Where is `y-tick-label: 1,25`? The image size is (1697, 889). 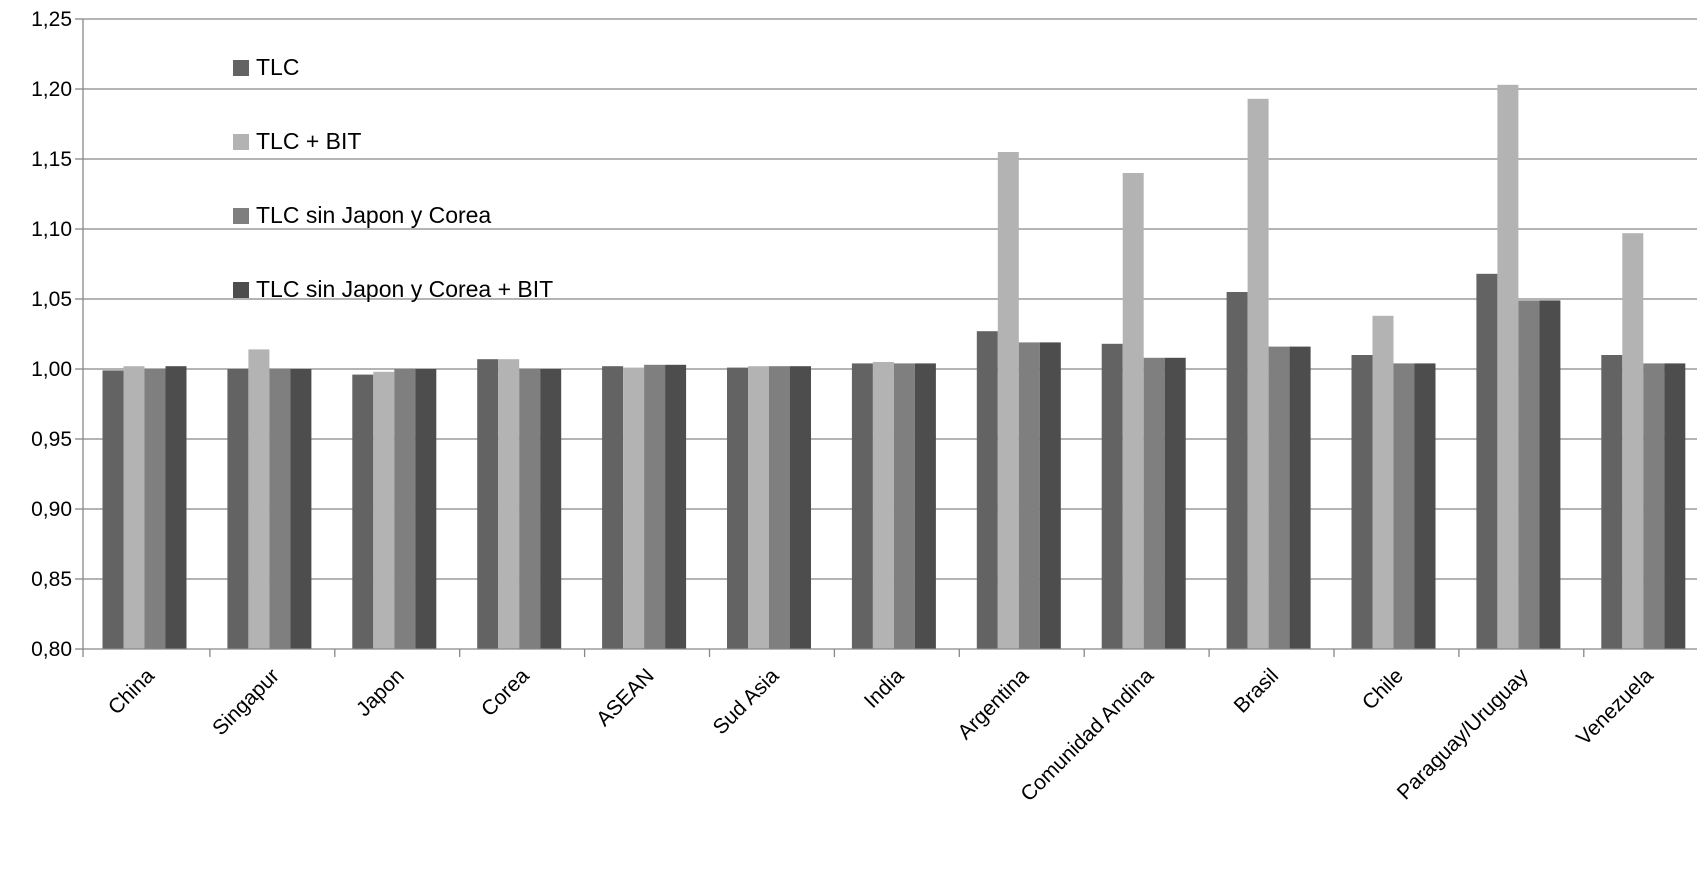 y-tick-label: 1,25 is located at coordinates (51, 19).